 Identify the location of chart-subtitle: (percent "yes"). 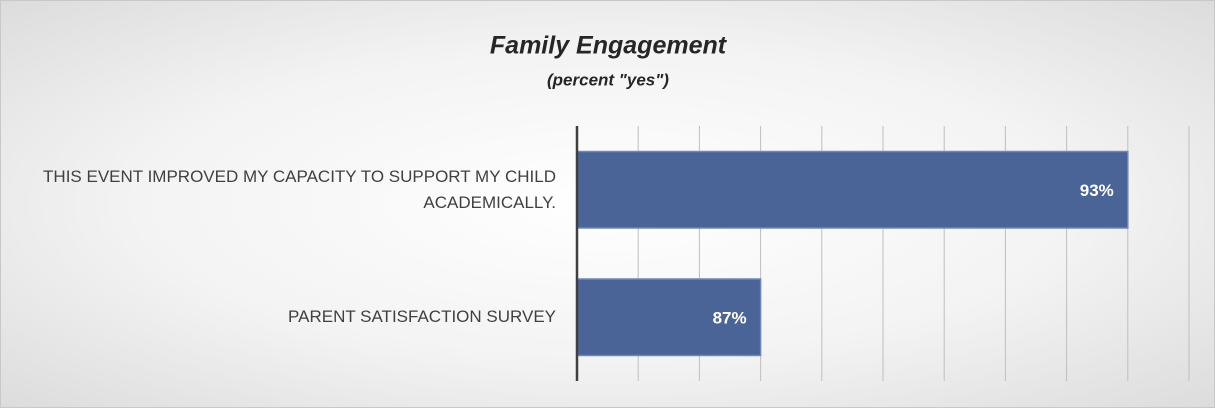
(608, 79).